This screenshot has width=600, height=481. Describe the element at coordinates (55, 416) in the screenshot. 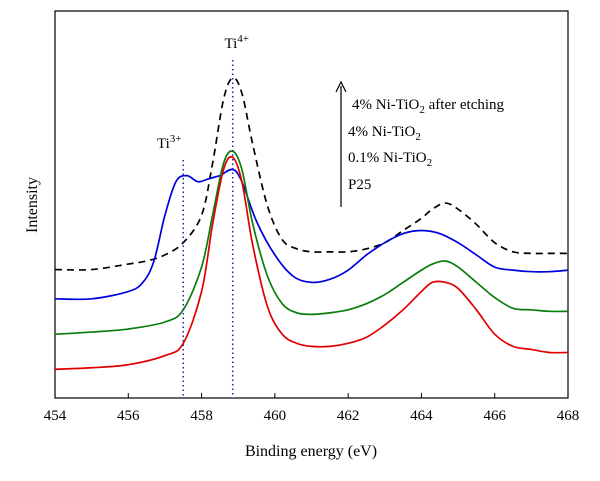

I see `x-tick-label-0: 454` at that location.